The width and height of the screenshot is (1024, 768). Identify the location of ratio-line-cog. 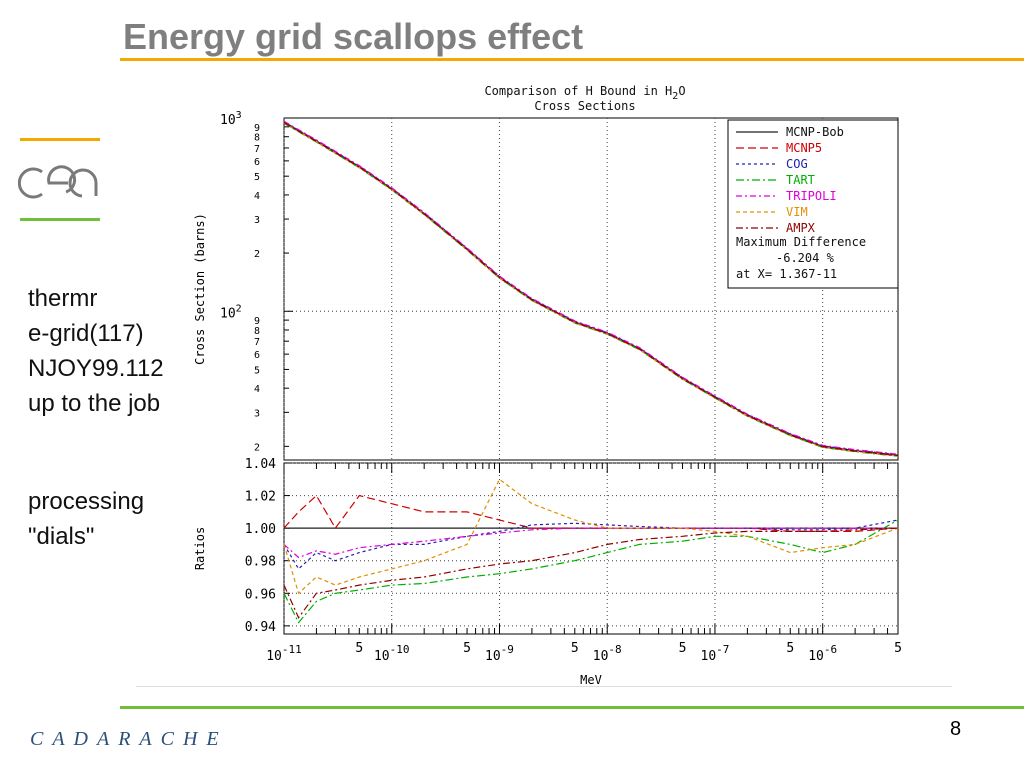
(591, 544).